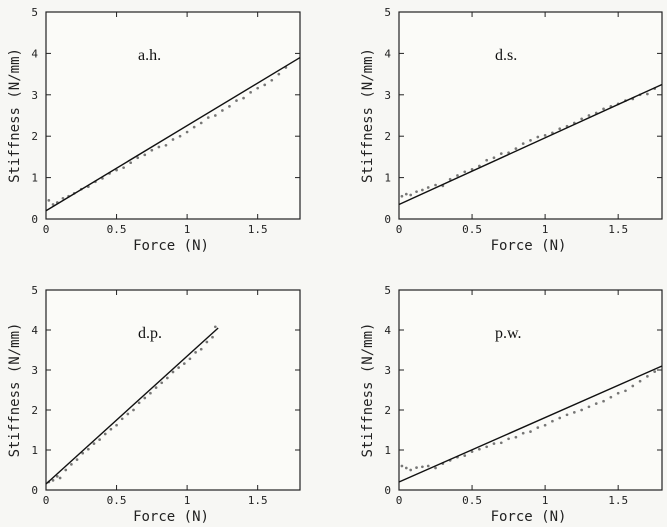 The image size is (667, 527). I want to click on x-tick-label: 0.5, so click(472, 500).